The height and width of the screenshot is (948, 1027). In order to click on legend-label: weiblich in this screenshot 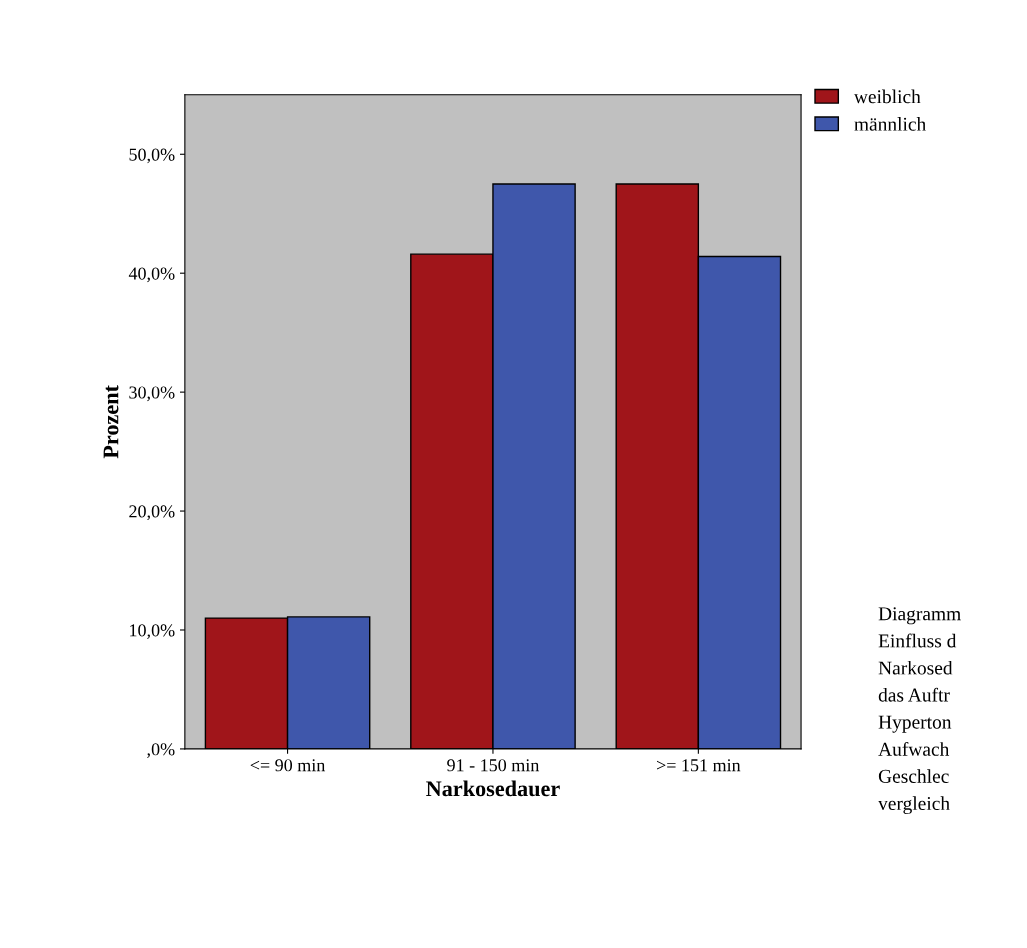, I will do `click(887, 96)`.